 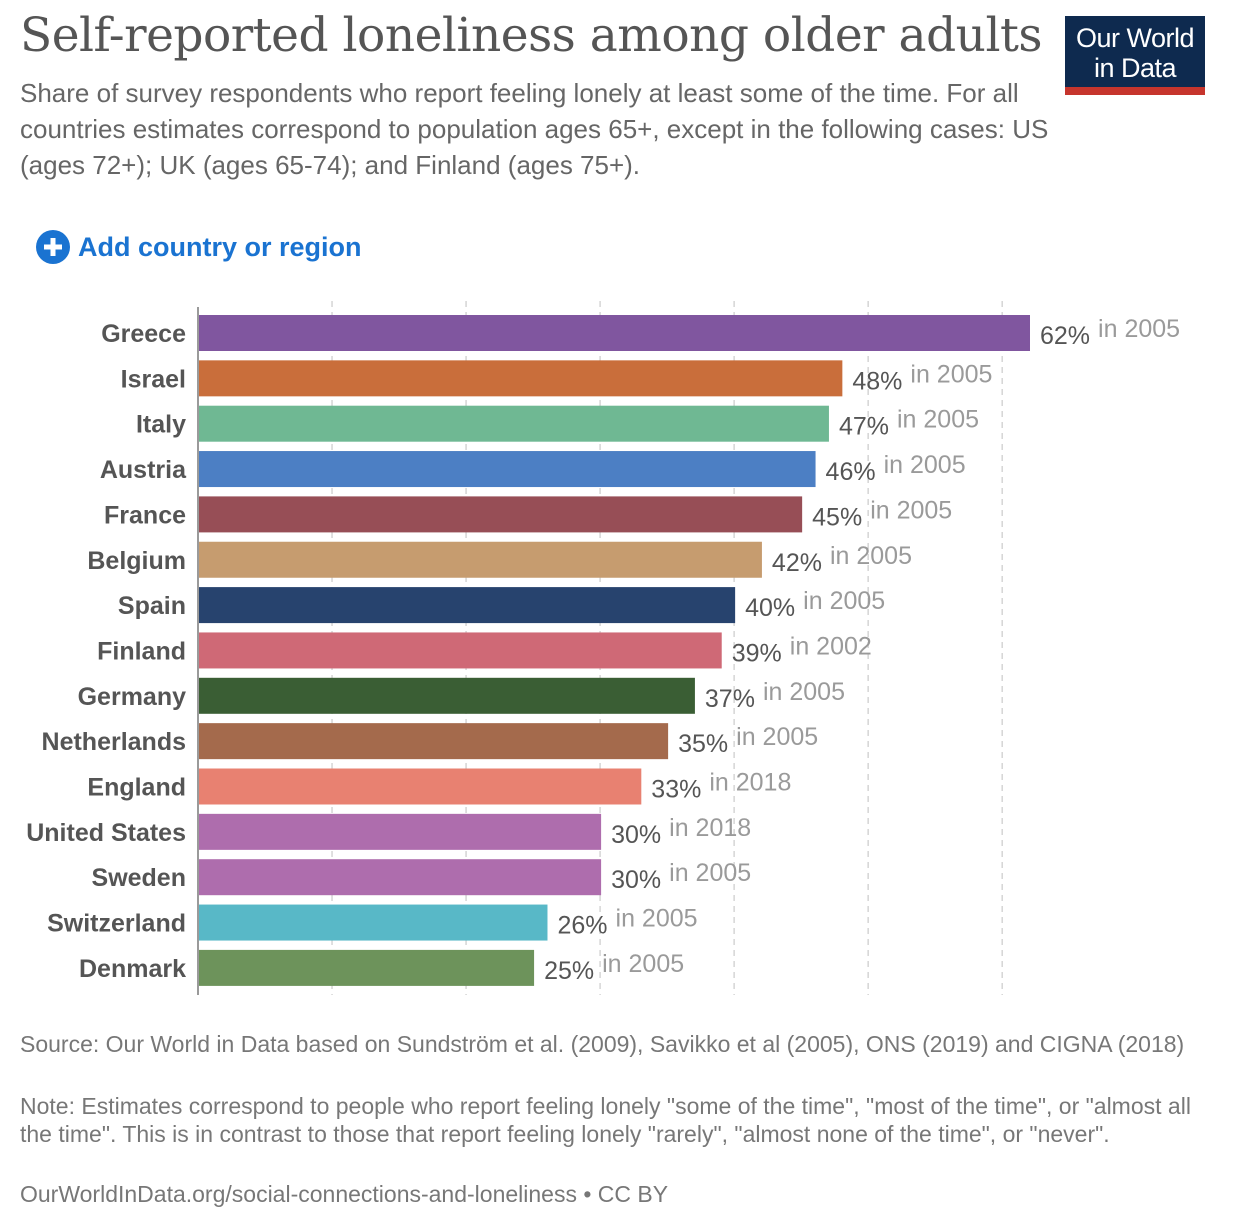 What do you see at coordinates (132, 969) in the screenshot?
I see `country-label: Denmark` at bounding box center [132, 969].